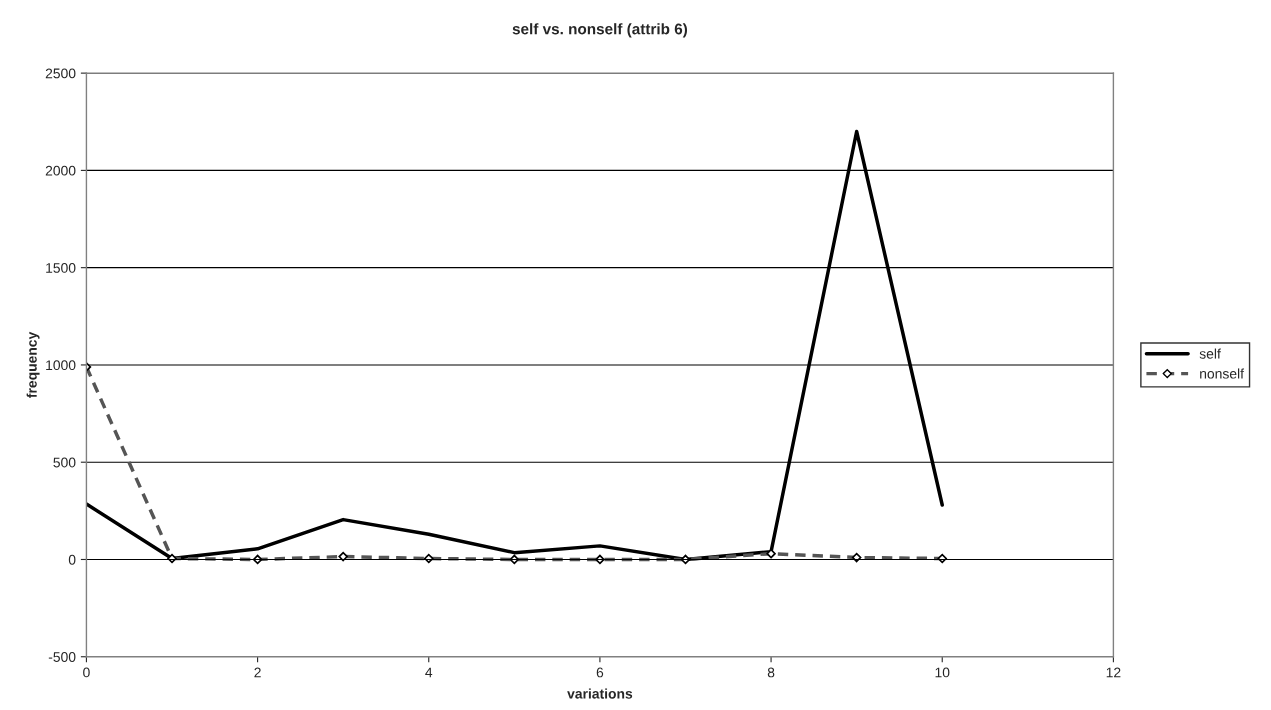 The height and width of the screenshot is (710, 1271). Describe the element at coordinates (1113, 672) in the screenshot. I see `x-tick-label: 12` at that location.